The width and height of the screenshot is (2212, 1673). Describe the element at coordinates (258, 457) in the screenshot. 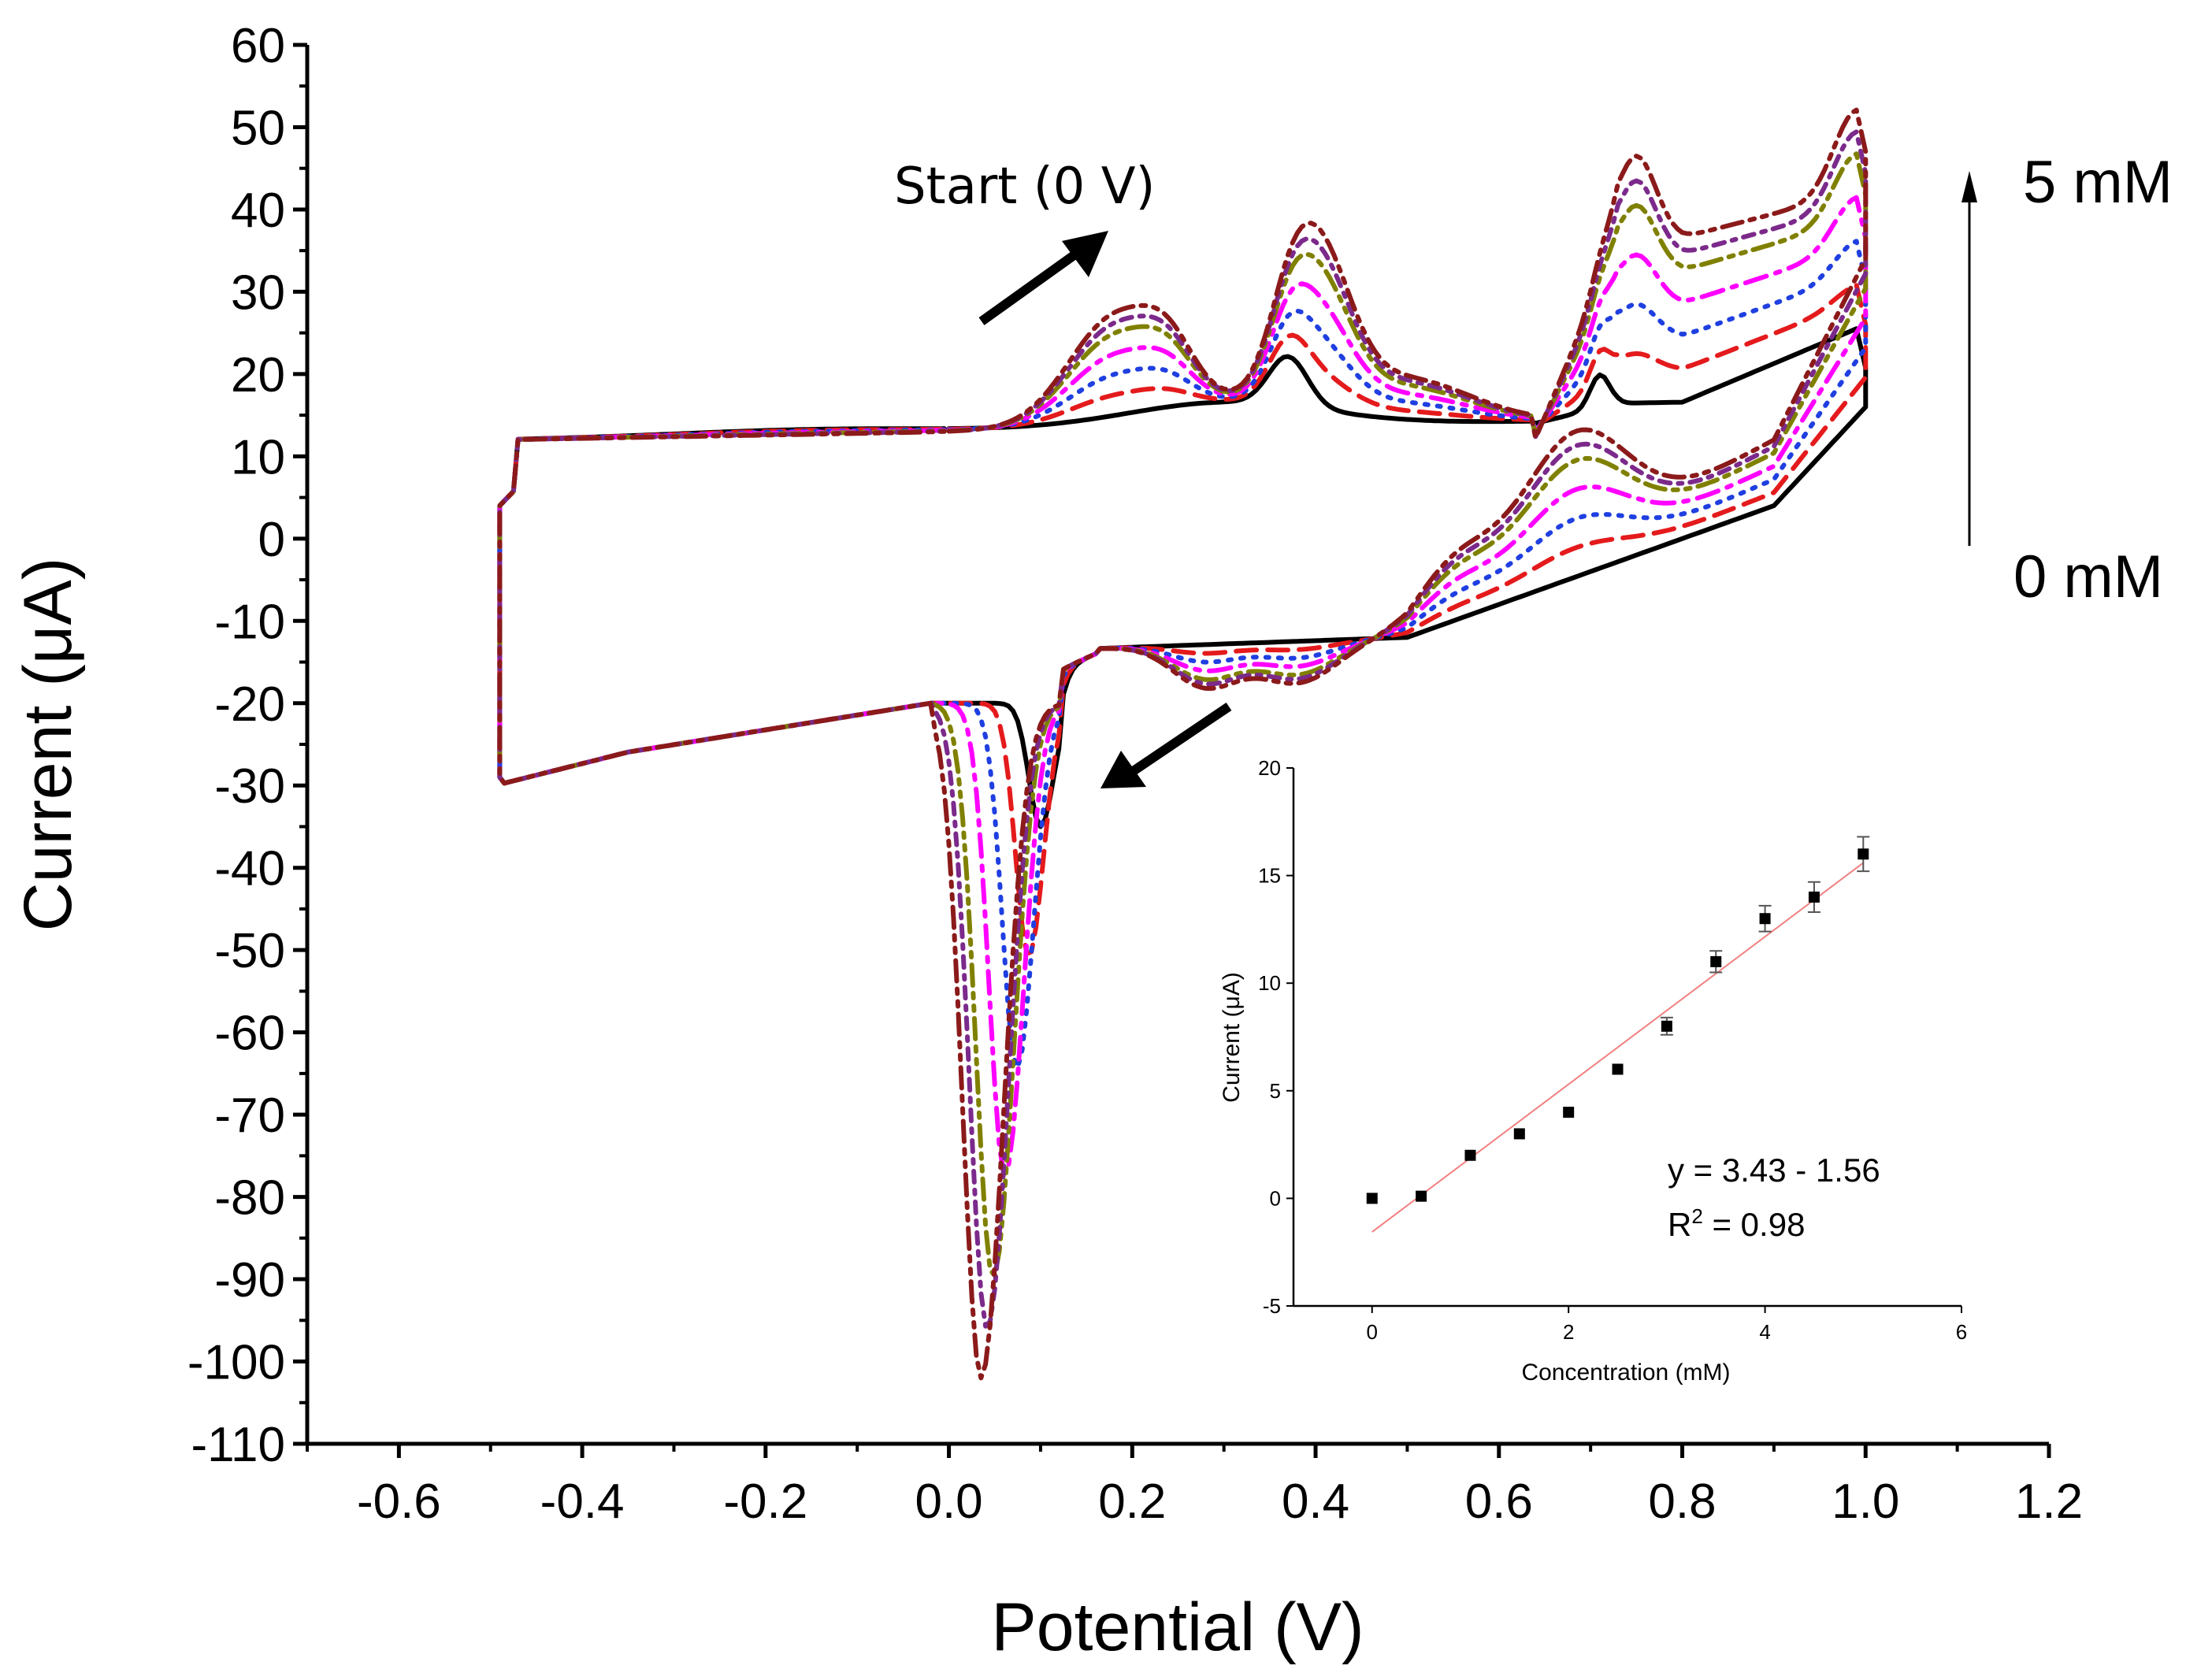

I see `main-y-tick-label: 10` at that location.